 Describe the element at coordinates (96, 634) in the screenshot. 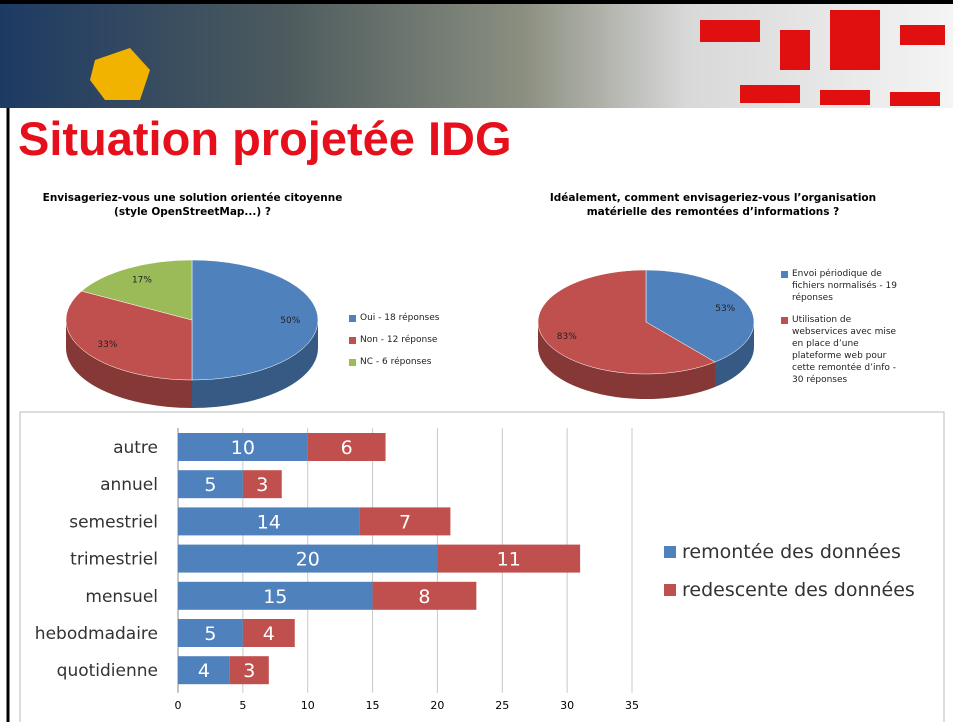

I see `y-tick-label: hebodmadaire` at that location.